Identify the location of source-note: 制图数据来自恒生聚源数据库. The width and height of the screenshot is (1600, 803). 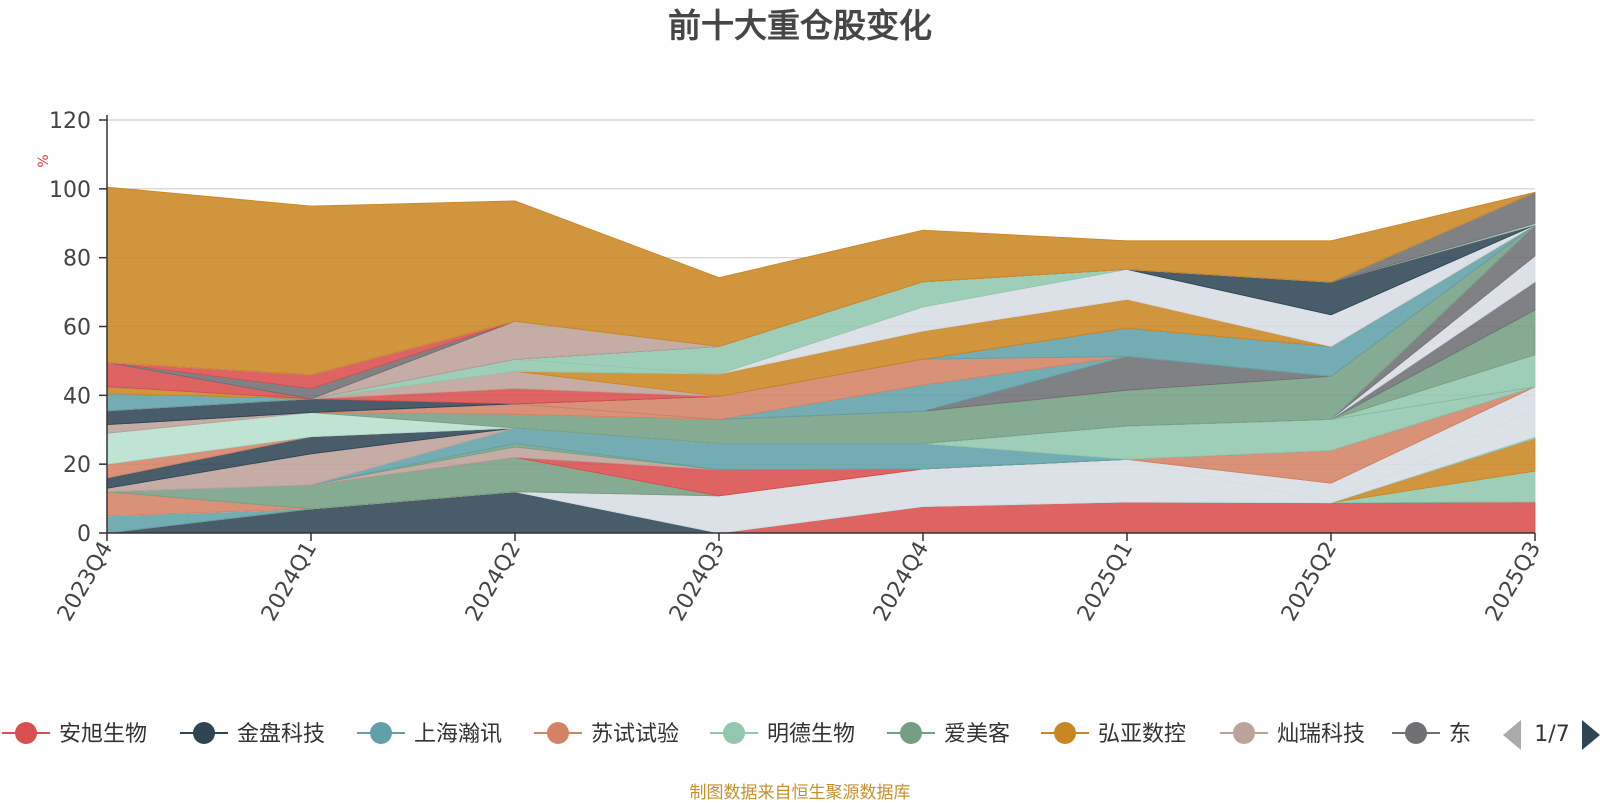
(800, 793).